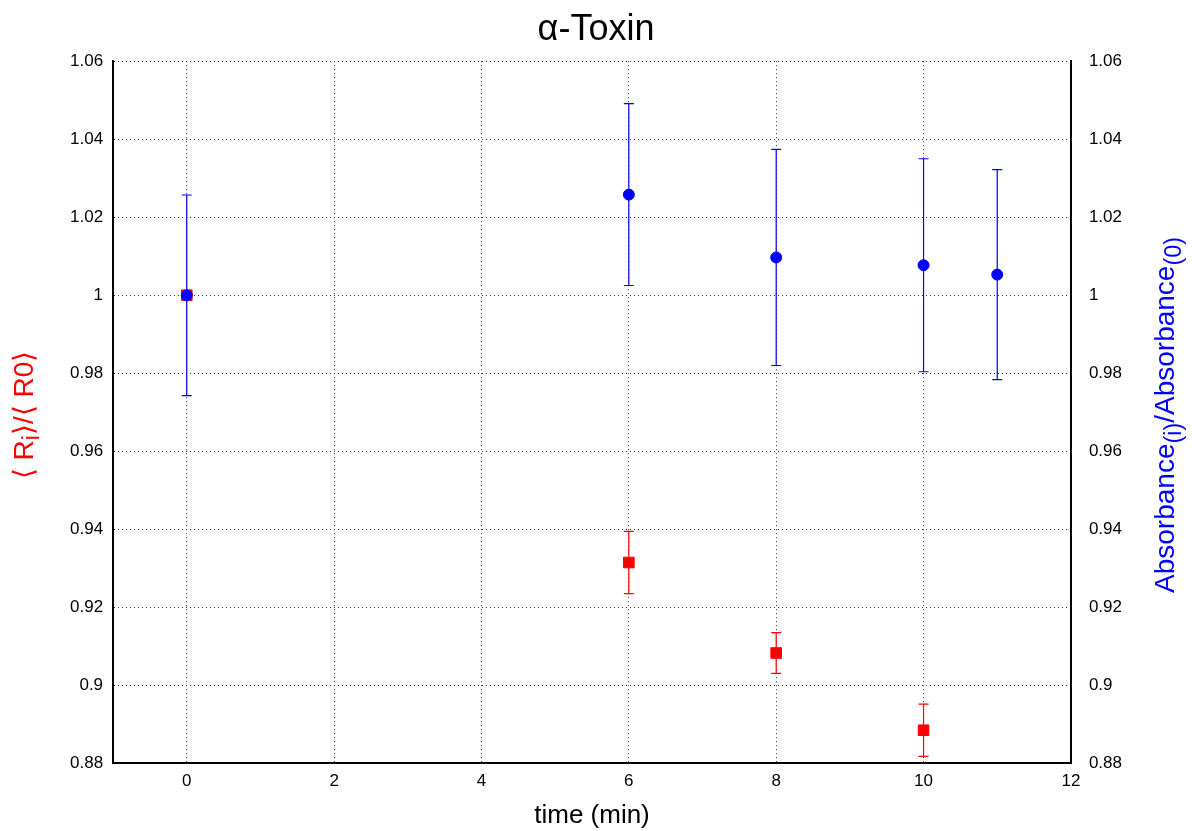 This screenshot has width=1192, height=831. I want to click on x-tick-label: 4, so click(481, 781).